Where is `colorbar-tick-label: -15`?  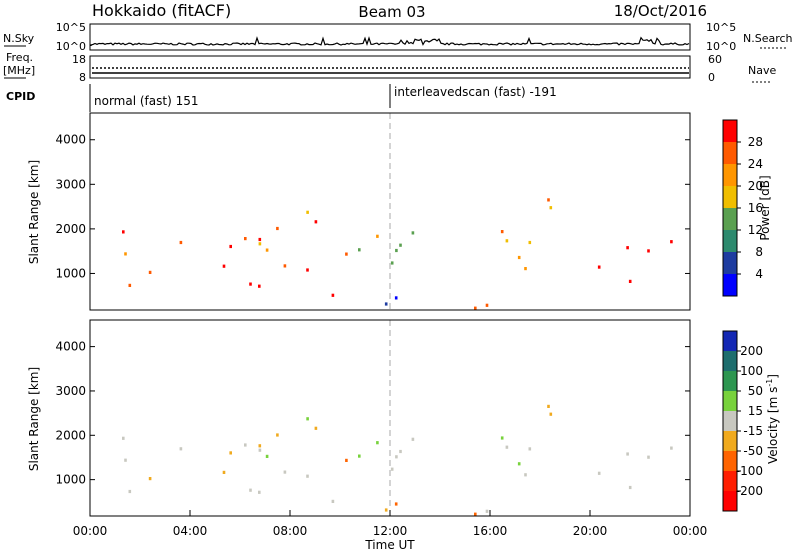
colorbar-tick-label: -15 is located at coordinates (753, 431).